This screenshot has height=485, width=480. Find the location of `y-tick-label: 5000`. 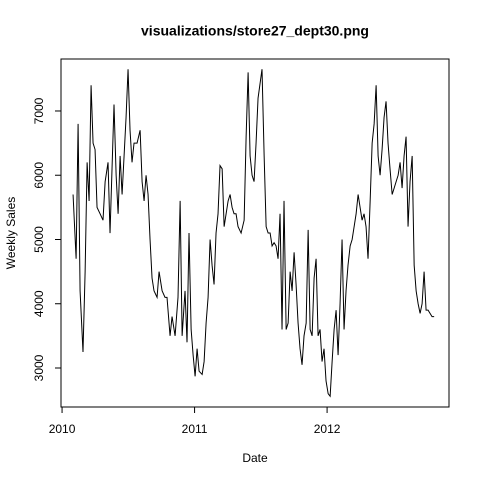

y-tick-label: 5000 is located at coordinates (39, 239).